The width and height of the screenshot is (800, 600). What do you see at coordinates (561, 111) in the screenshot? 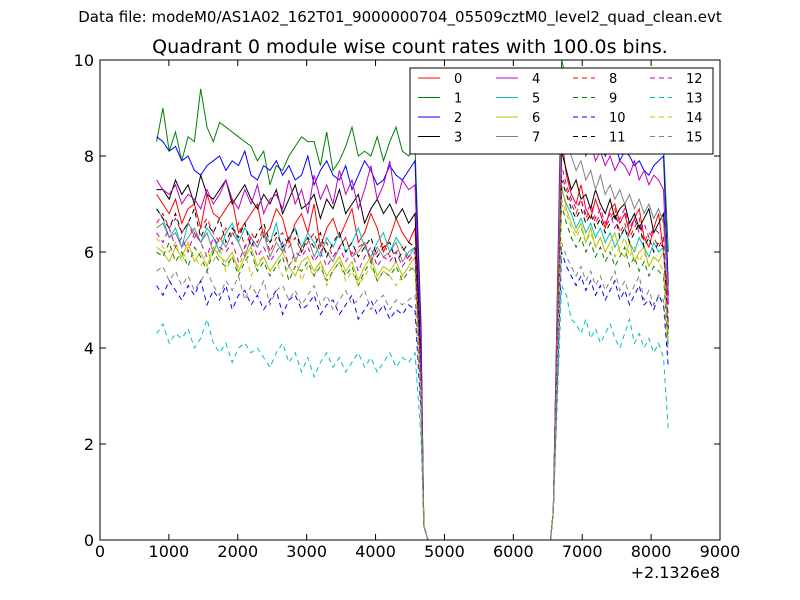
I see `legend-box` at bounding box center [561, 111].